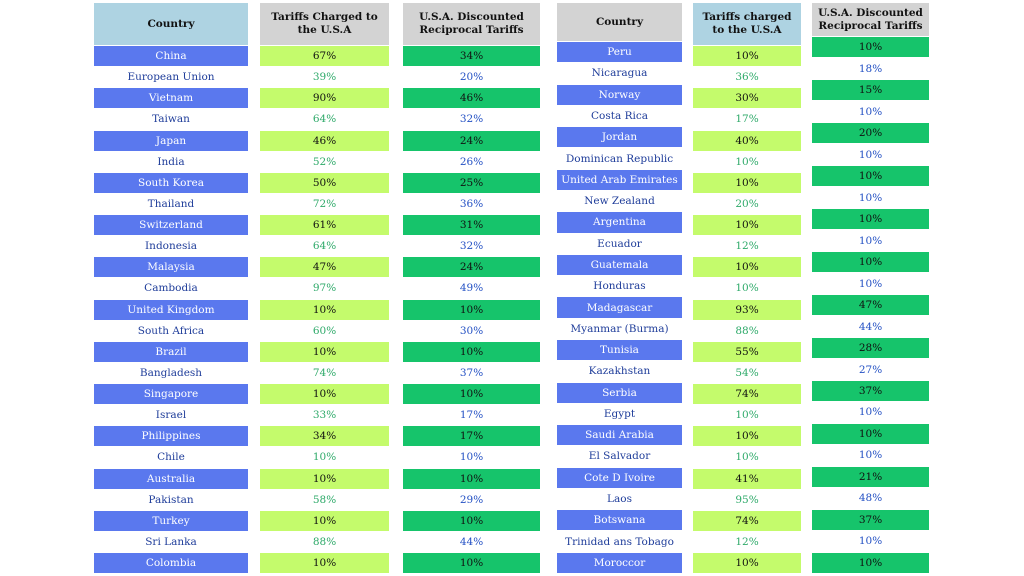 The width and height of the screenshot is (1024, 576). What do you see at coordinates (171, 203) in the screenshot?
I see `country-cell: Thailand` at bounding box center [171, 203].